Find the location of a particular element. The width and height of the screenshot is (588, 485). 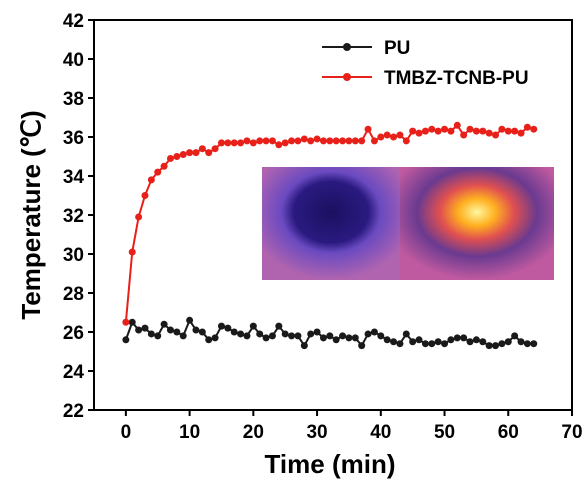

legend-label: PU is located at coordinates (397, 48).